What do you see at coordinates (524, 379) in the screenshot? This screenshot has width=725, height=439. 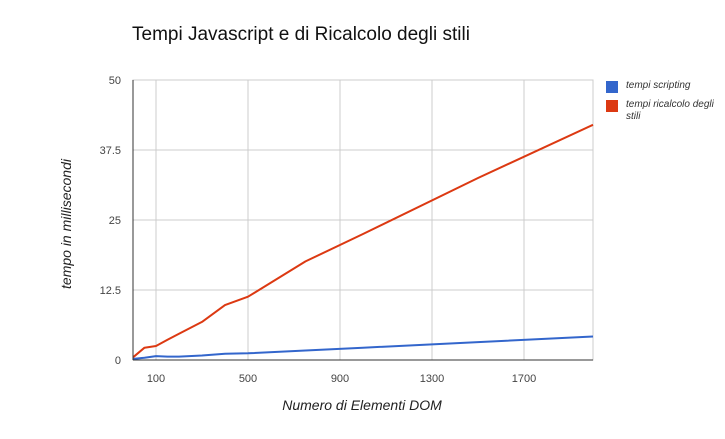 I see `x-tick-label: 1700` at bounding box center [524, 379].